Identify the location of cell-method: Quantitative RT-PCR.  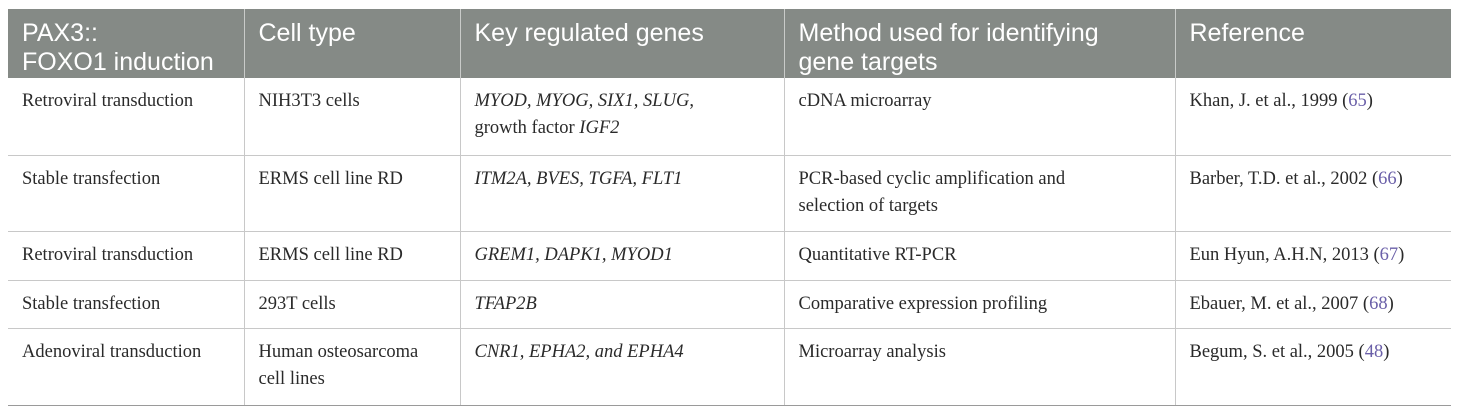
(979, 256).